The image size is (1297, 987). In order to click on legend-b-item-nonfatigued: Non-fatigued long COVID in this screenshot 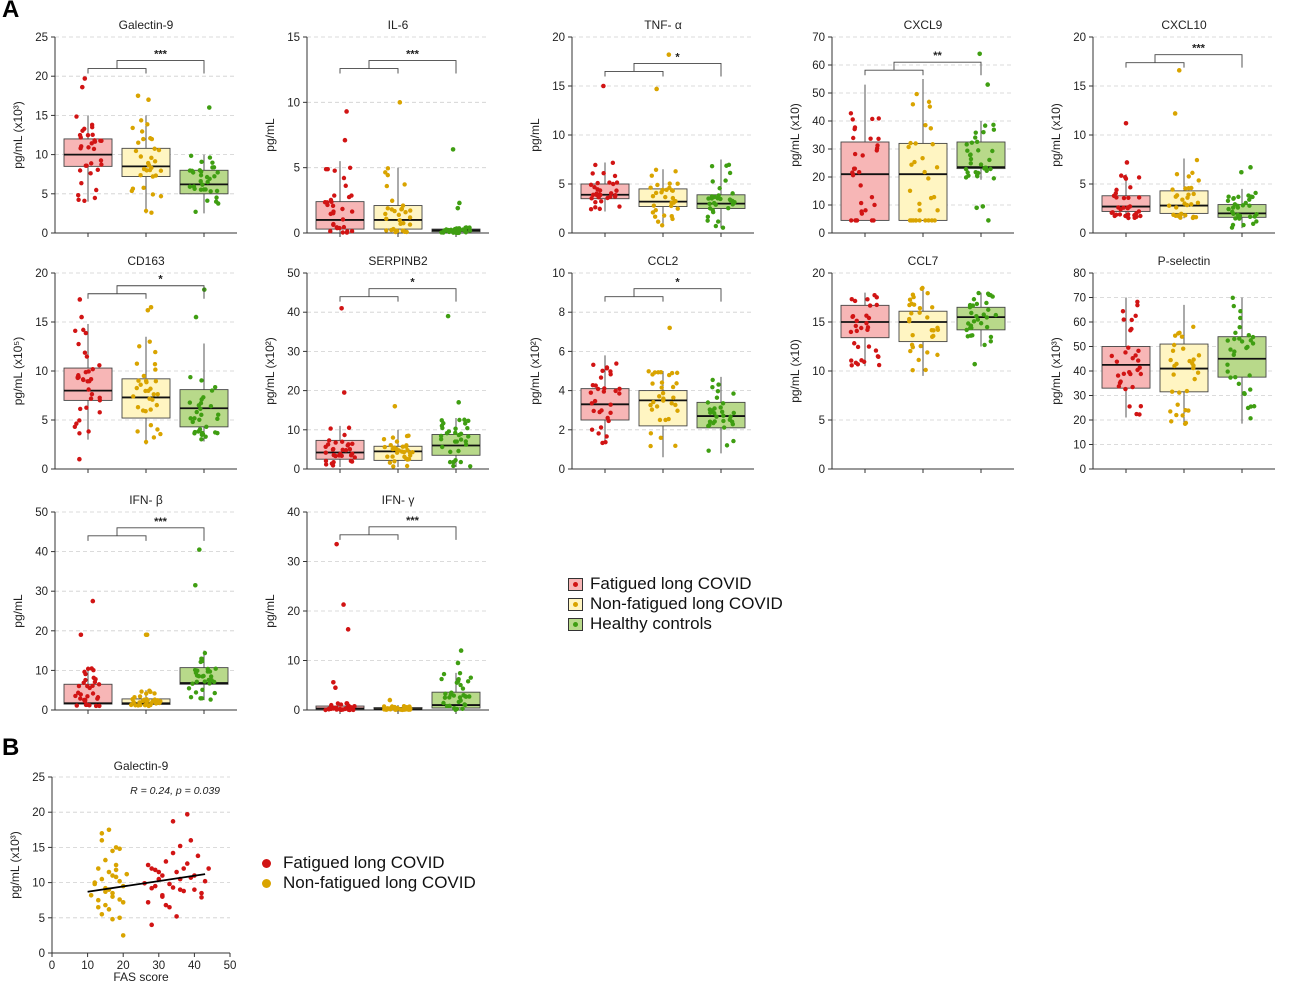, I will do `click(368, 883)`.